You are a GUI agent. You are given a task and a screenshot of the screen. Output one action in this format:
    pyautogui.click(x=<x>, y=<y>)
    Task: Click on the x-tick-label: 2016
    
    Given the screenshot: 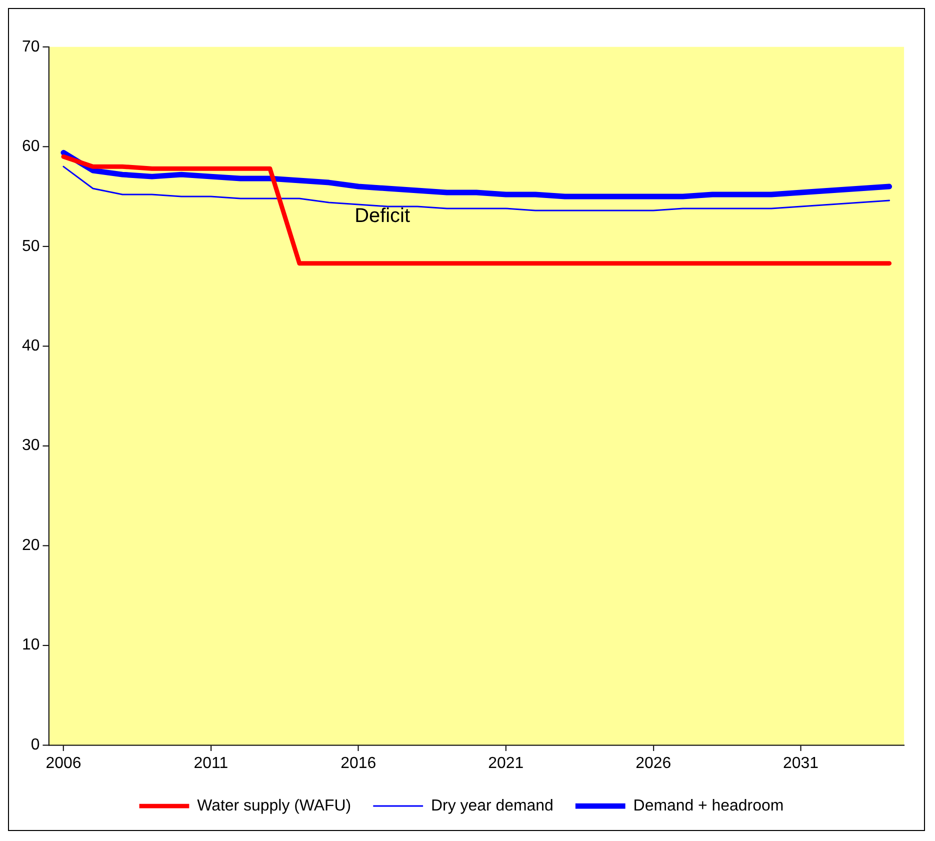 What is the action you would take?
    pyautogui.click(x=358, y=763)
    